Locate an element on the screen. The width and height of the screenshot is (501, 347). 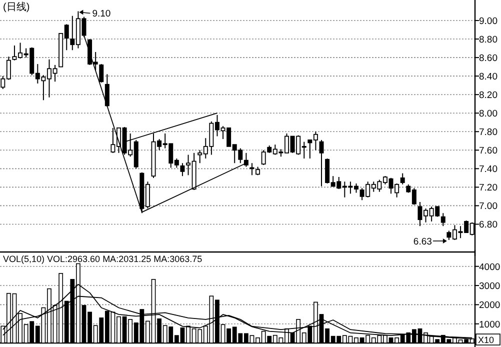
chart-title: VOL(5,10) VOL:2963.60 MA:2031.25 MA:3063.75 is located at coordinates (102, 259).